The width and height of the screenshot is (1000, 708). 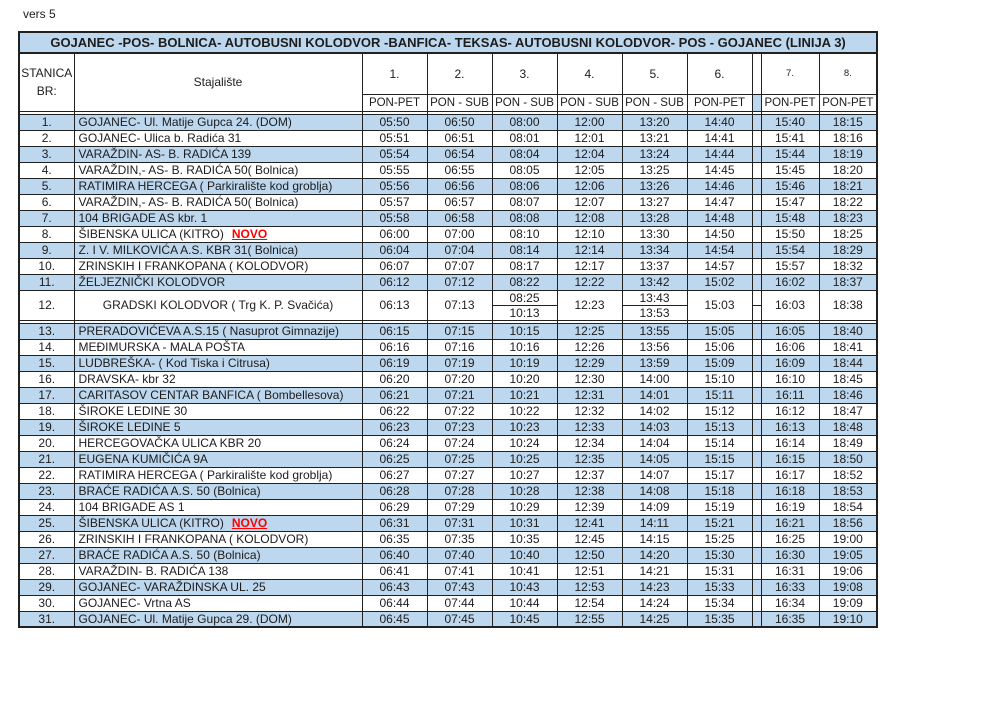 I want to click on time-cell: 15:40, so click(x=790, y=122).